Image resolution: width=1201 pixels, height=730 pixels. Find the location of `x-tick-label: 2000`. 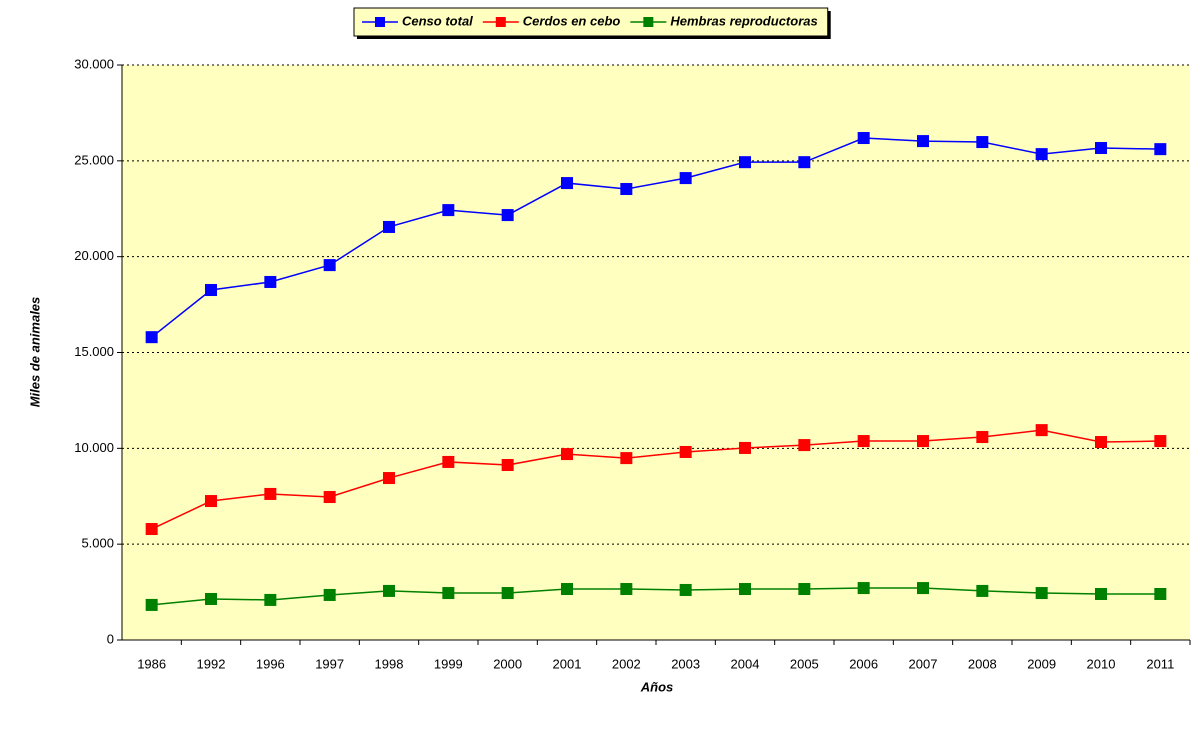

x-tick-label: 2000 is located at coordinates (507, 663).